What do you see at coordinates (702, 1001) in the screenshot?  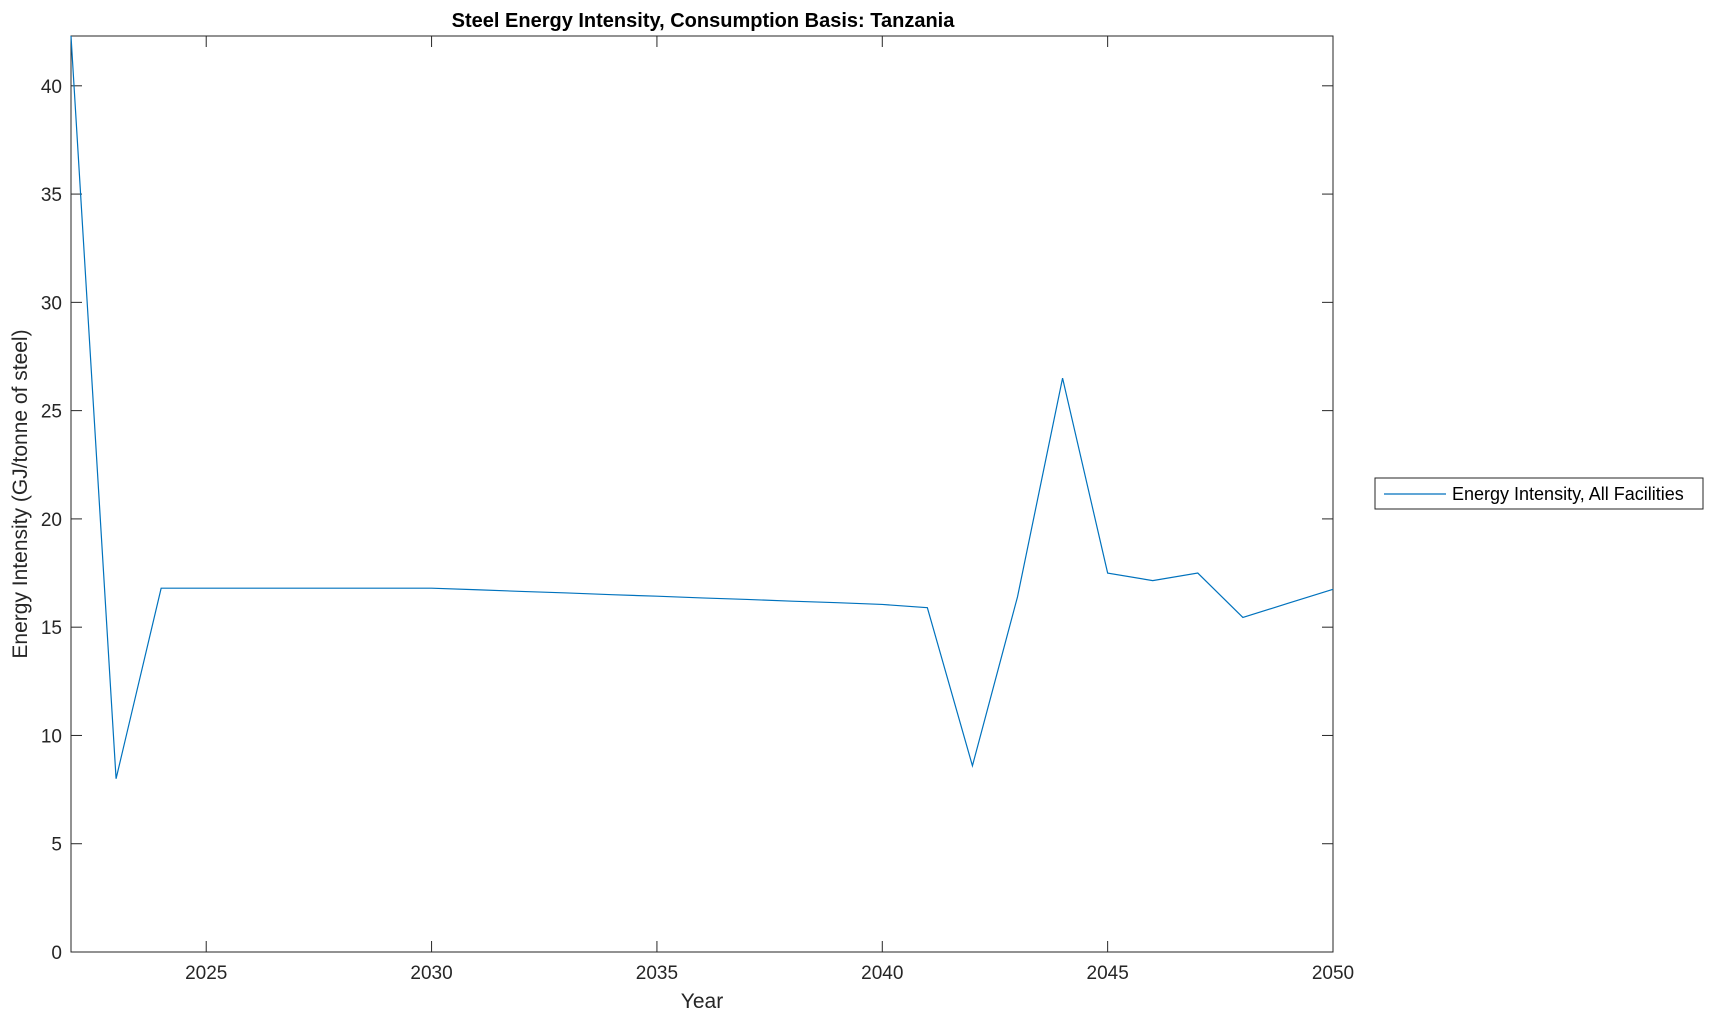 I see `x-axis-label: Year` at bounding box center [702, 1001].